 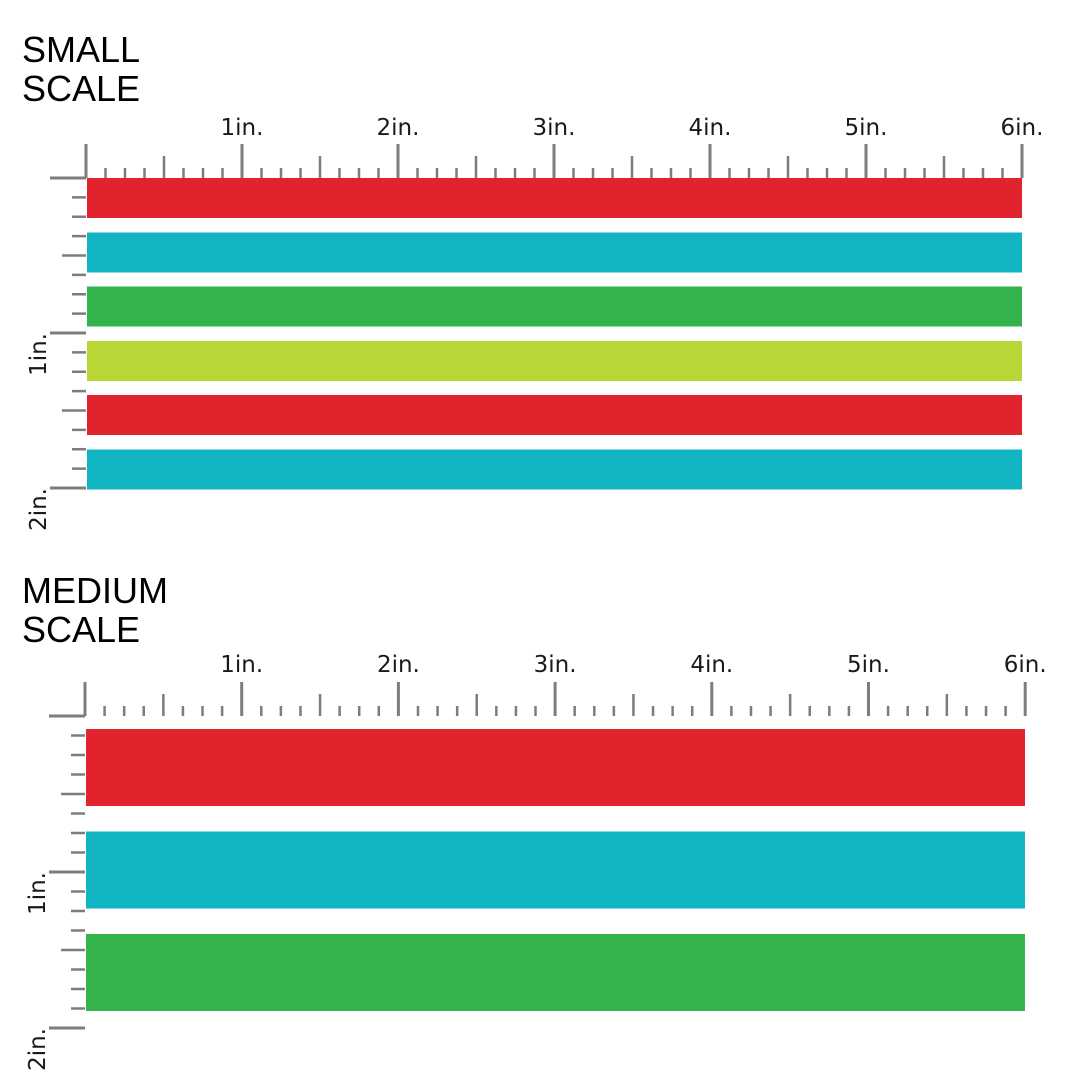 What do you see at coordinates (556, 767) in the screenshot?
I see `medium-scale-stripe-red` at bounding box center [556, 767].